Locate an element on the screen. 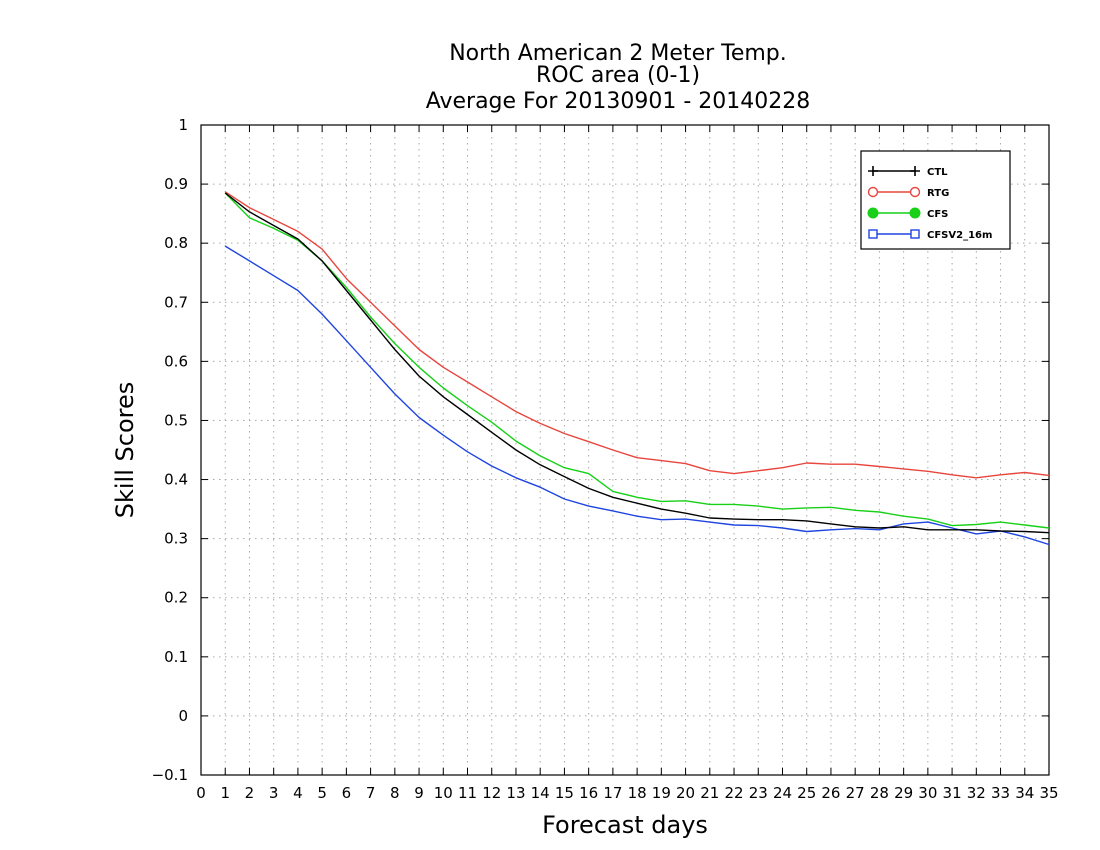 The image size is (1100, 850). legend-label-cfs: CFS is located at coordinates (937, 214).